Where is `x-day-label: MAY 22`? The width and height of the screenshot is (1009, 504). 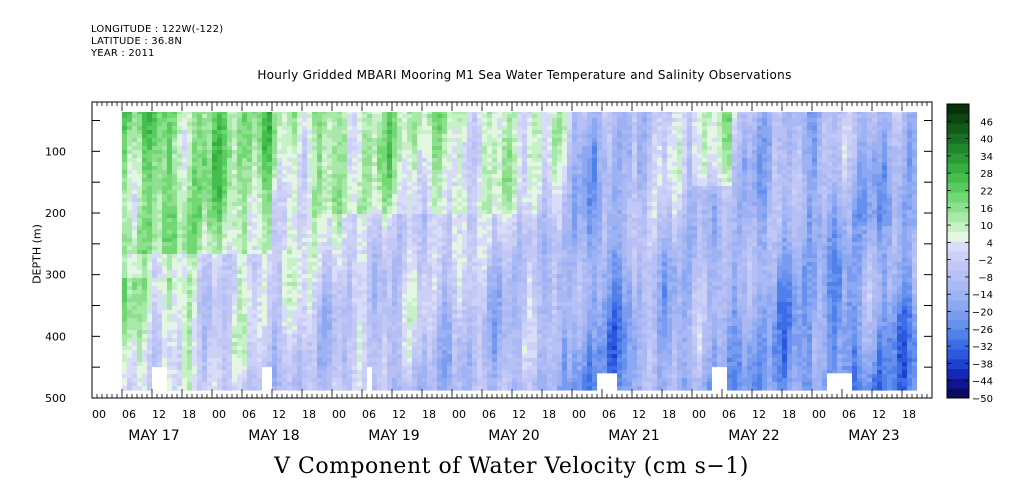 x-day-label: MAY 22 is located at coordinates (753, 436).